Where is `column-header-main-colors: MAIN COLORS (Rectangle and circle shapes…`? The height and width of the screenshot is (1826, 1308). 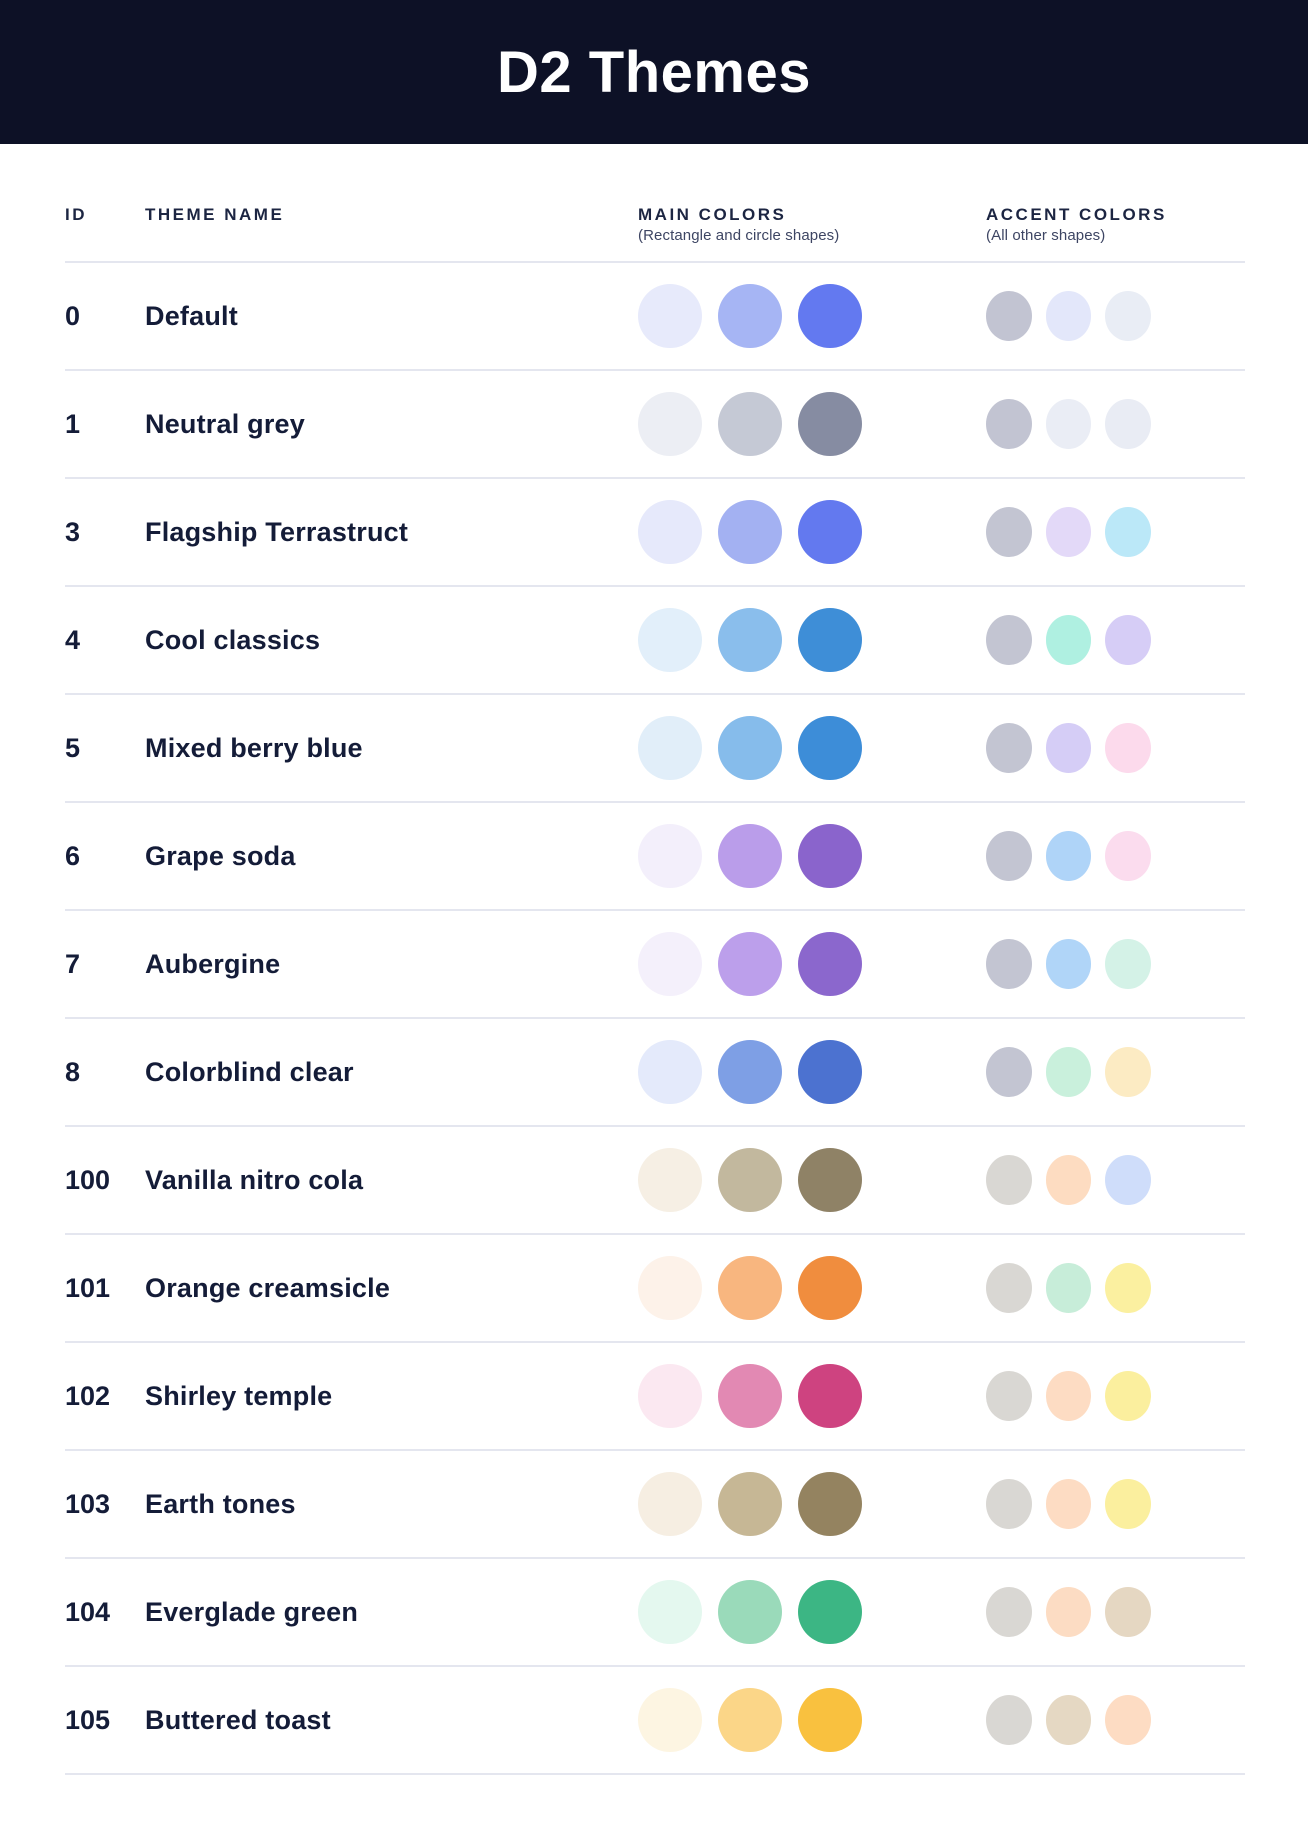 column-header-main-colors: MAIN COLORS (Rectangle and circle shapes… is located at coordinates (812, 225).